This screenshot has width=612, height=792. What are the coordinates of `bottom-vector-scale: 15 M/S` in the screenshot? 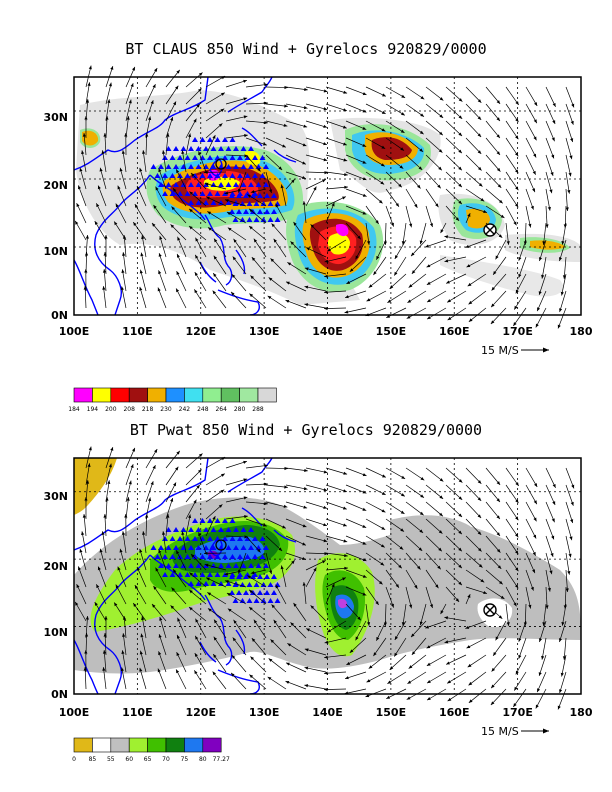 It's located at (515, 731).